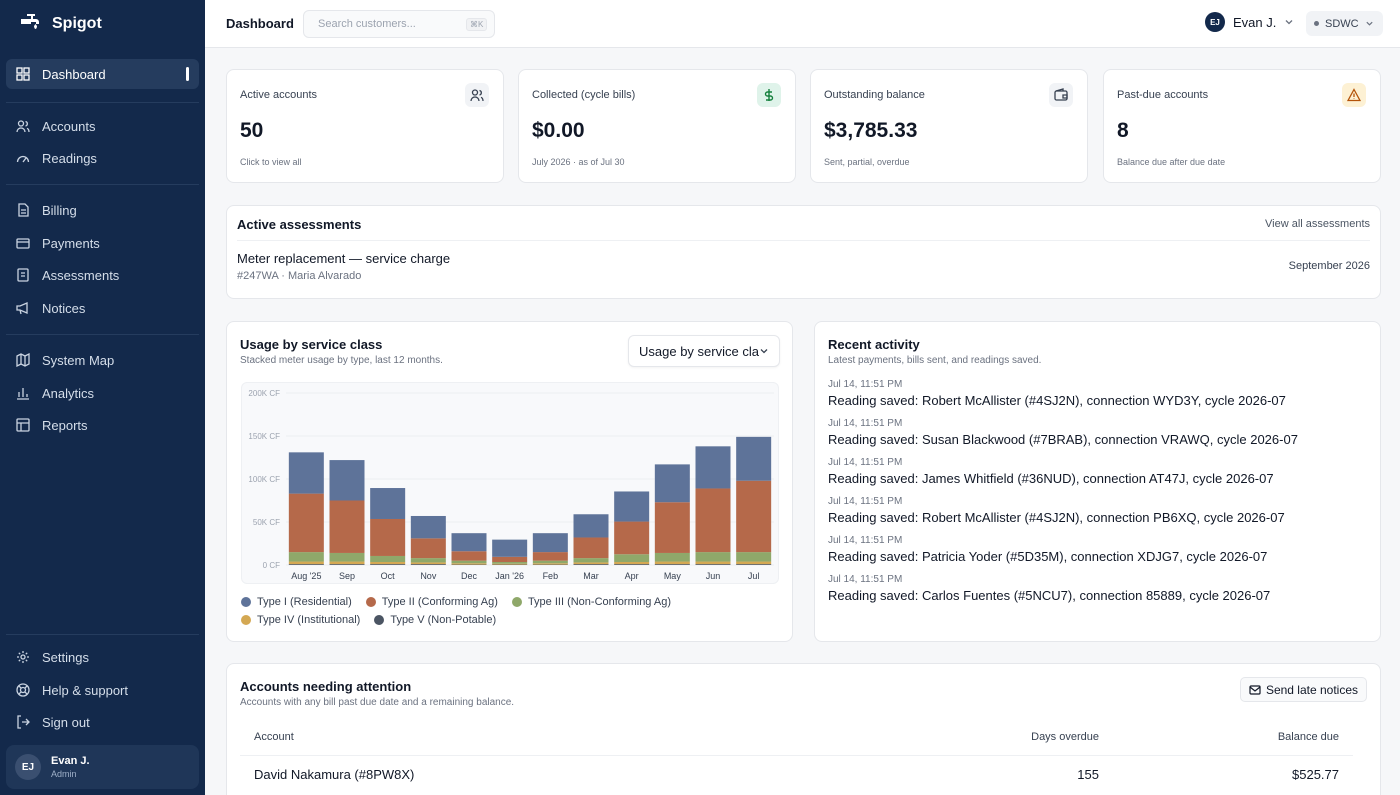 The width and height of the screenshot is (1400, 795). I want to click on x-tick-label: May, so click(673, 576).